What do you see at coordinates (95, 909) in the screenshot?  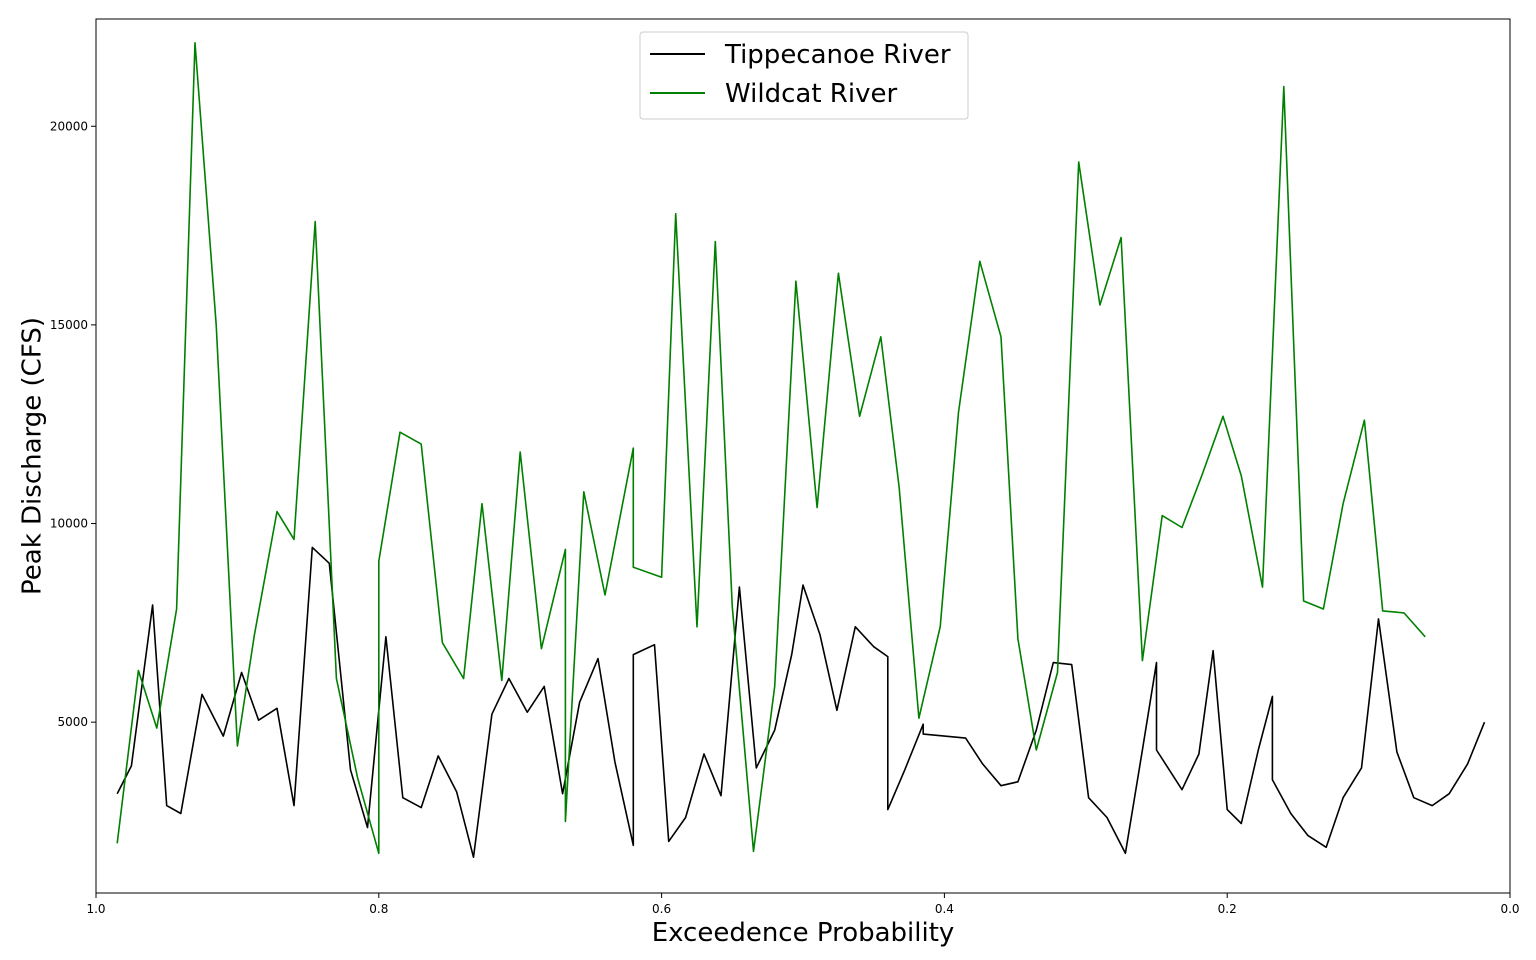 I see `x-tick-label: 1.0` at bounding box center [95, 909].